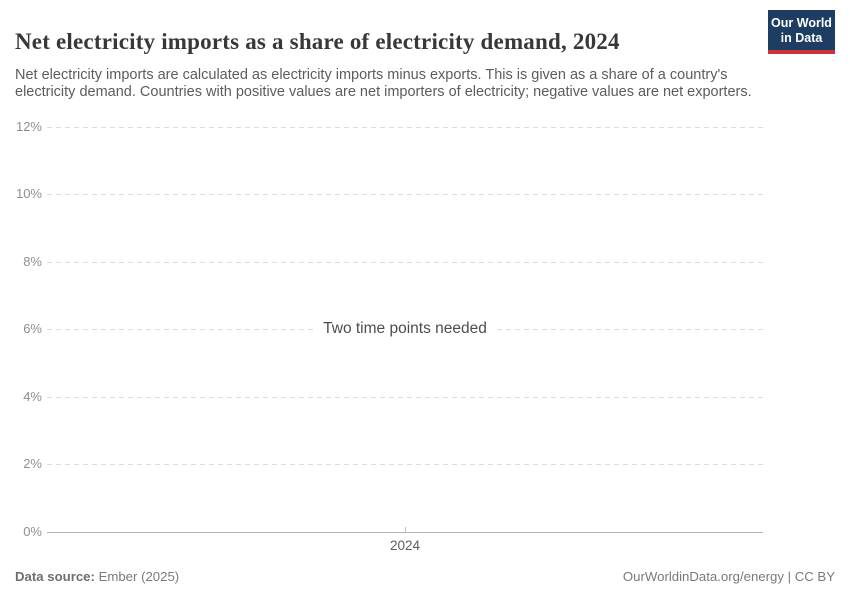  I want to click on y-axis-tick-label: 6%, so click(32, 328).